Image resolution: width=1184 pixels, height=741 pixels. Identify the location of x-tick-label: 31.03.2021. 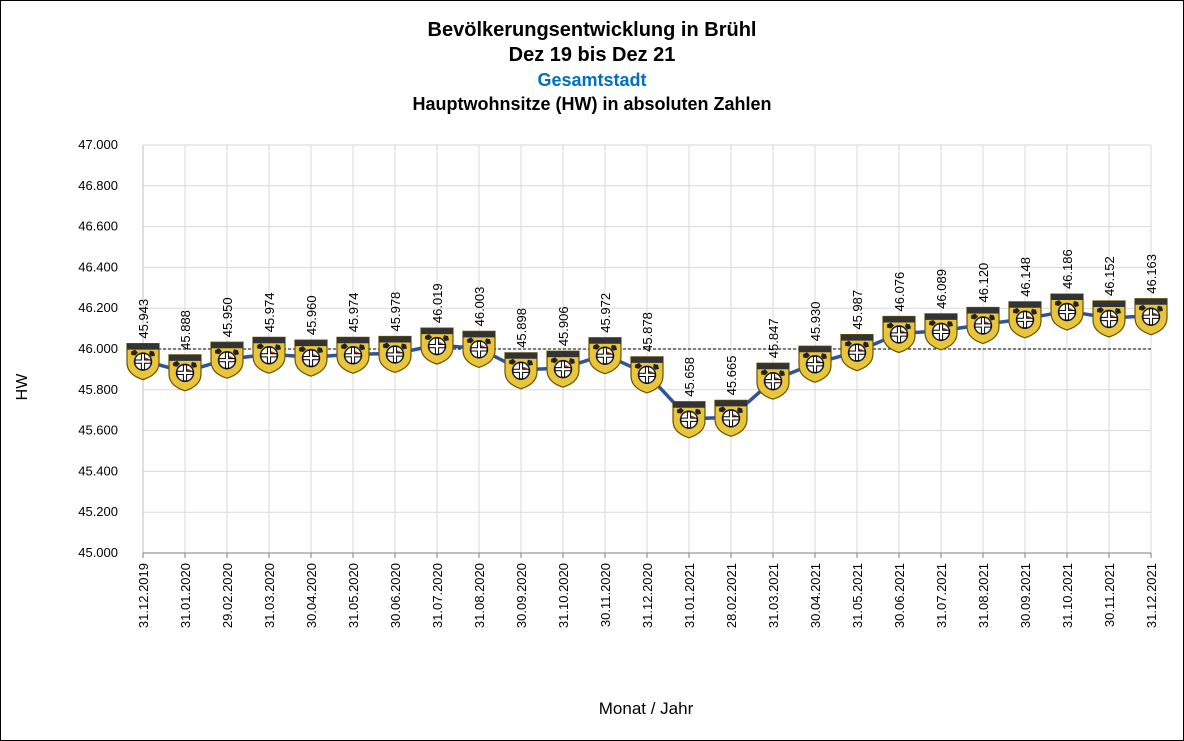
(773, 595).